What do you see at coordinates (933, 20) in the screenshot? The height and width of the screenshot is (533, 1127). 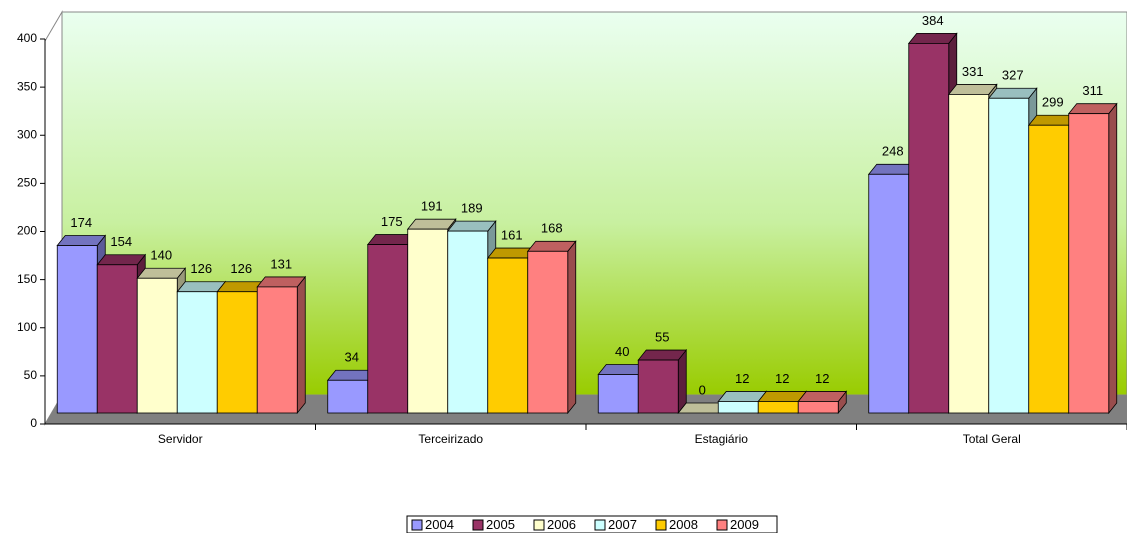 I see `value-label: 384` at bounding box center [933, 20].